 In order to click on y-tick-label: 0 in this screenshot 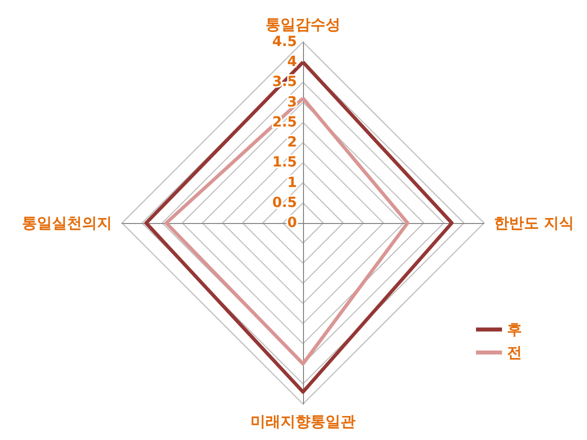, I will do `click(292, 223)`.